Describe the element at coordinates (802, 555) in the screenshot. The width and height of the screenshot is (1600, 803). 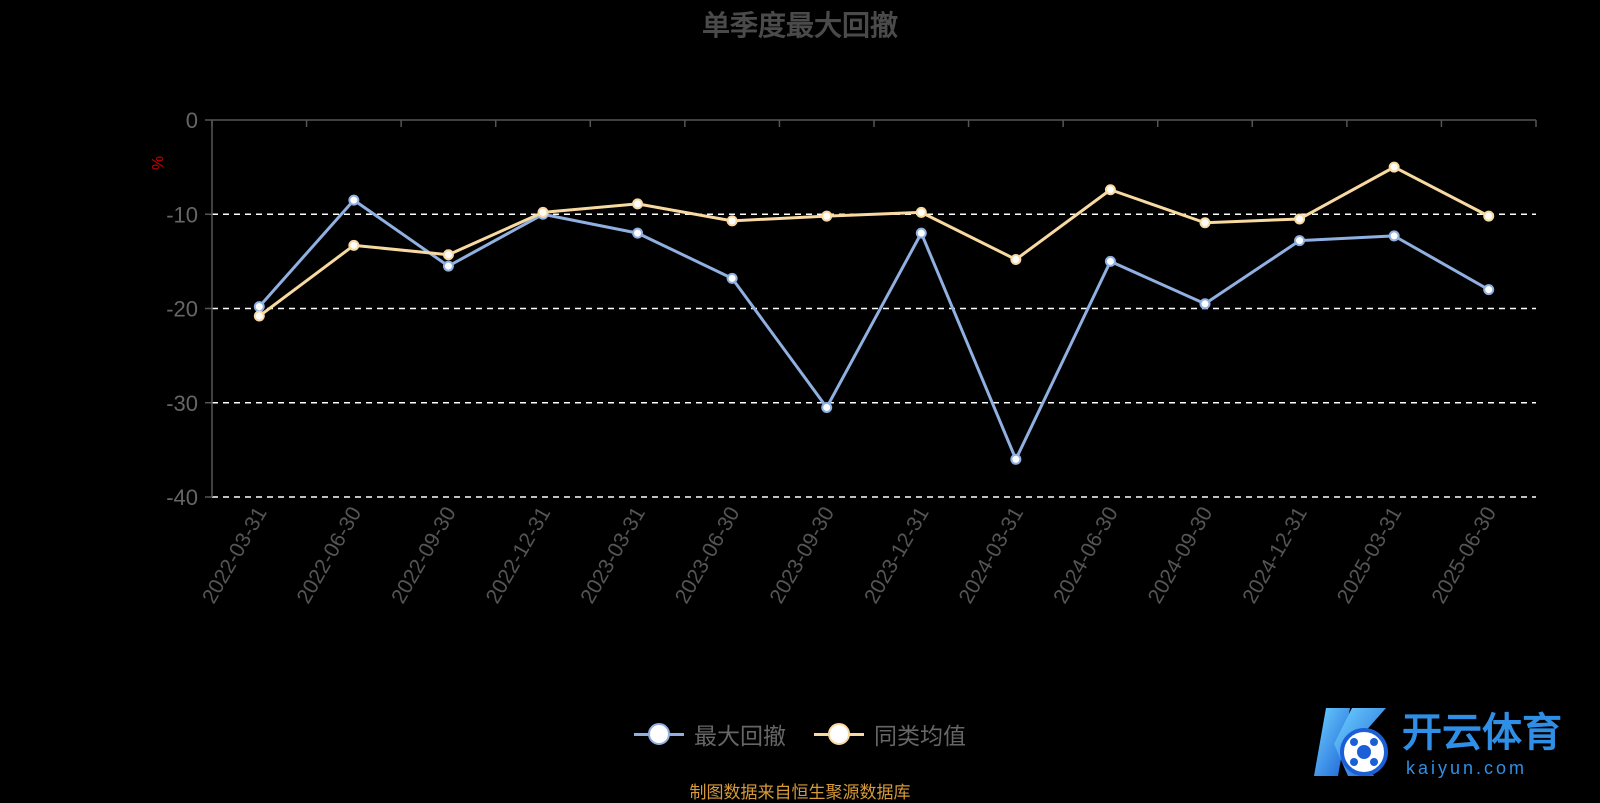
I see `x-tick-label: 2023-09-30` at that location.